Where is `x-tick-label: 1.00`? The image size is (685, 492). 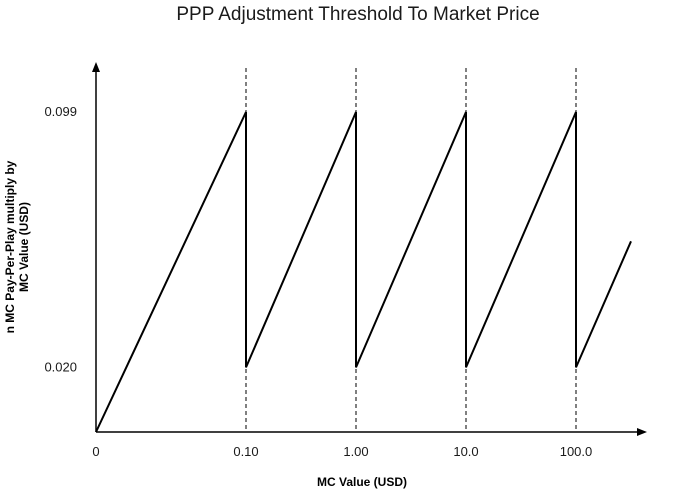 x-tick-label: 1.00 is located at coordinates (355, 451).